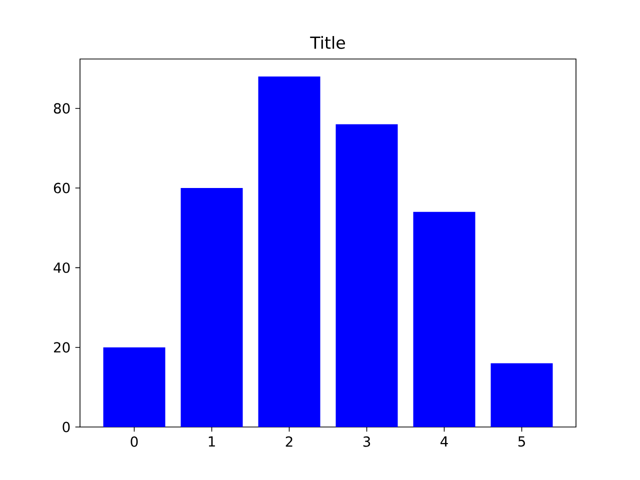 This screenshot has height=480, width=640. Describe the element at coordinates (66, 427) in the screenshot. I see `y-tick-label: 0` at that location.